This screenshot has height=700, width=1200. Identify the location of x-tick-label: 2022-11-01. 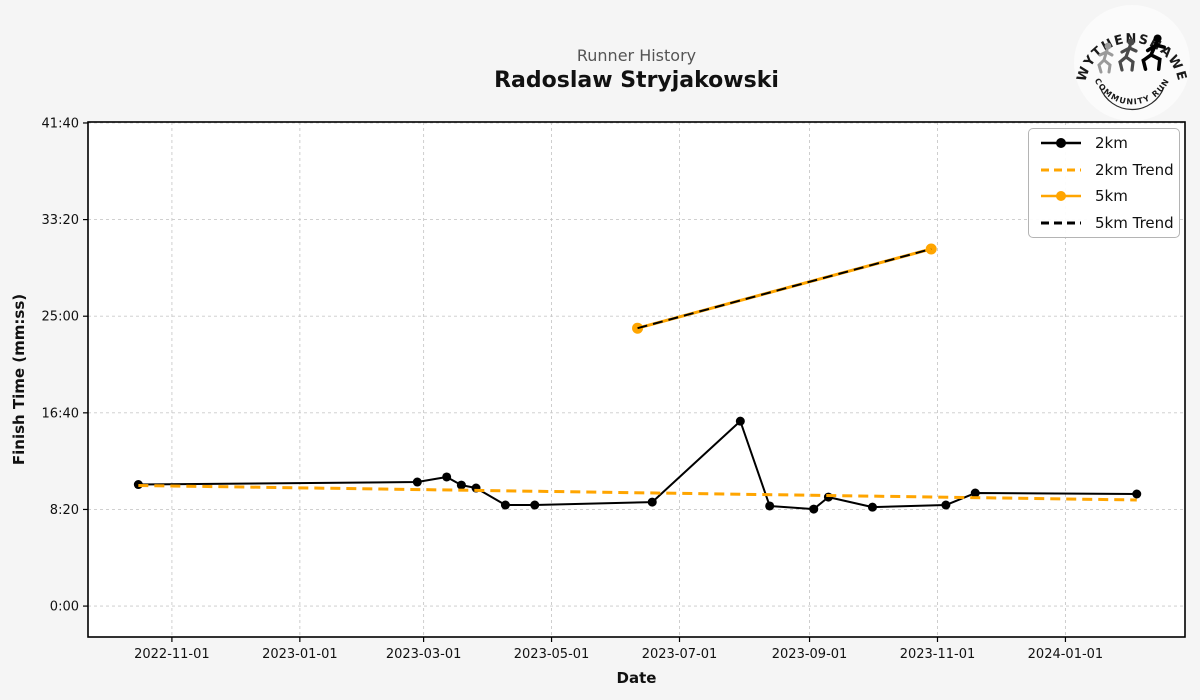
(172, 654).